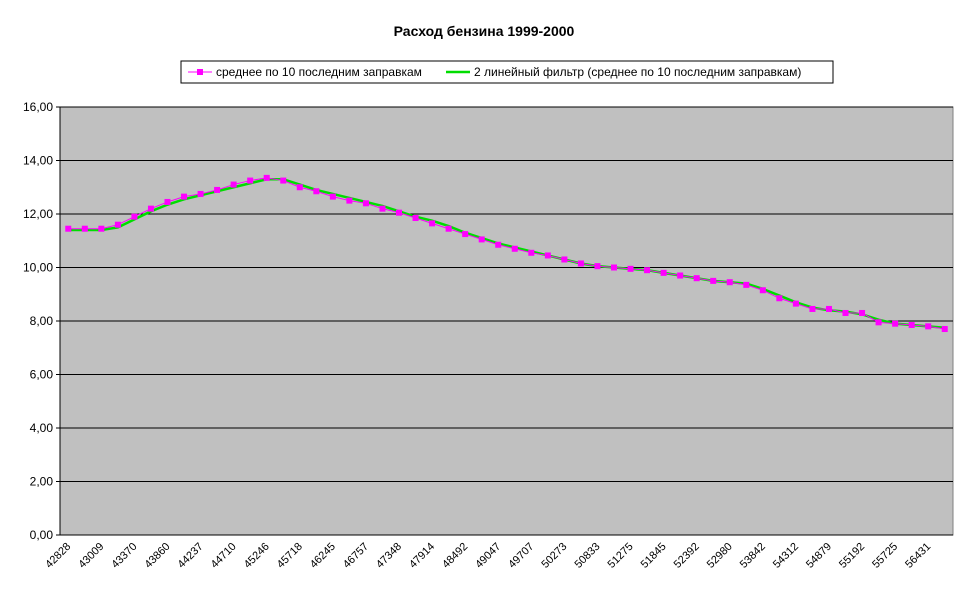 The height and width of the screenshot is (601, 968). I want to click on y-tick-label: 14,00, so click(38, 161).